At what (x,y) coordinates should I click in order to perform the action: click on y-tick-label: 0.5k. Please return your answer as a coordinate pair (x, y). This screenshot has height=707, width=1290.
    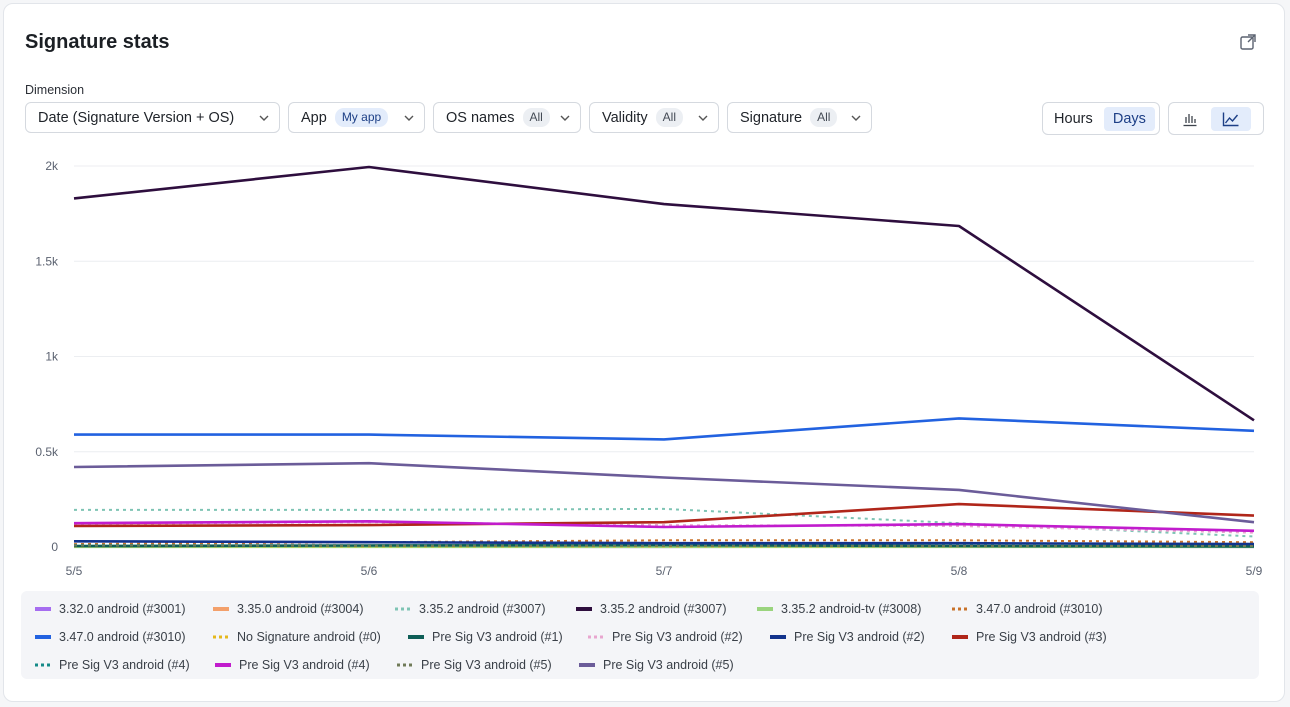
    Looking at the image, I should click on (47, 452).